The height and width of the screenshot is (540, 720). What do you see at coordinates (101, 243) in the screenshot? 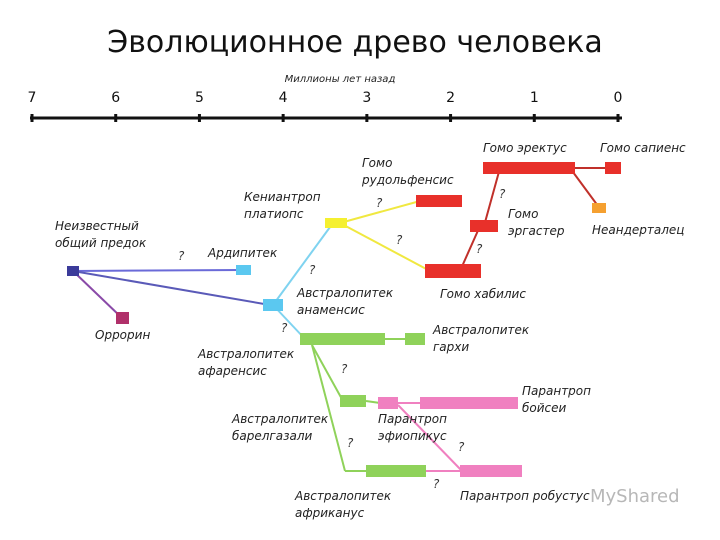
I see `species-label: общий предок` at bounding box center [101, 243].